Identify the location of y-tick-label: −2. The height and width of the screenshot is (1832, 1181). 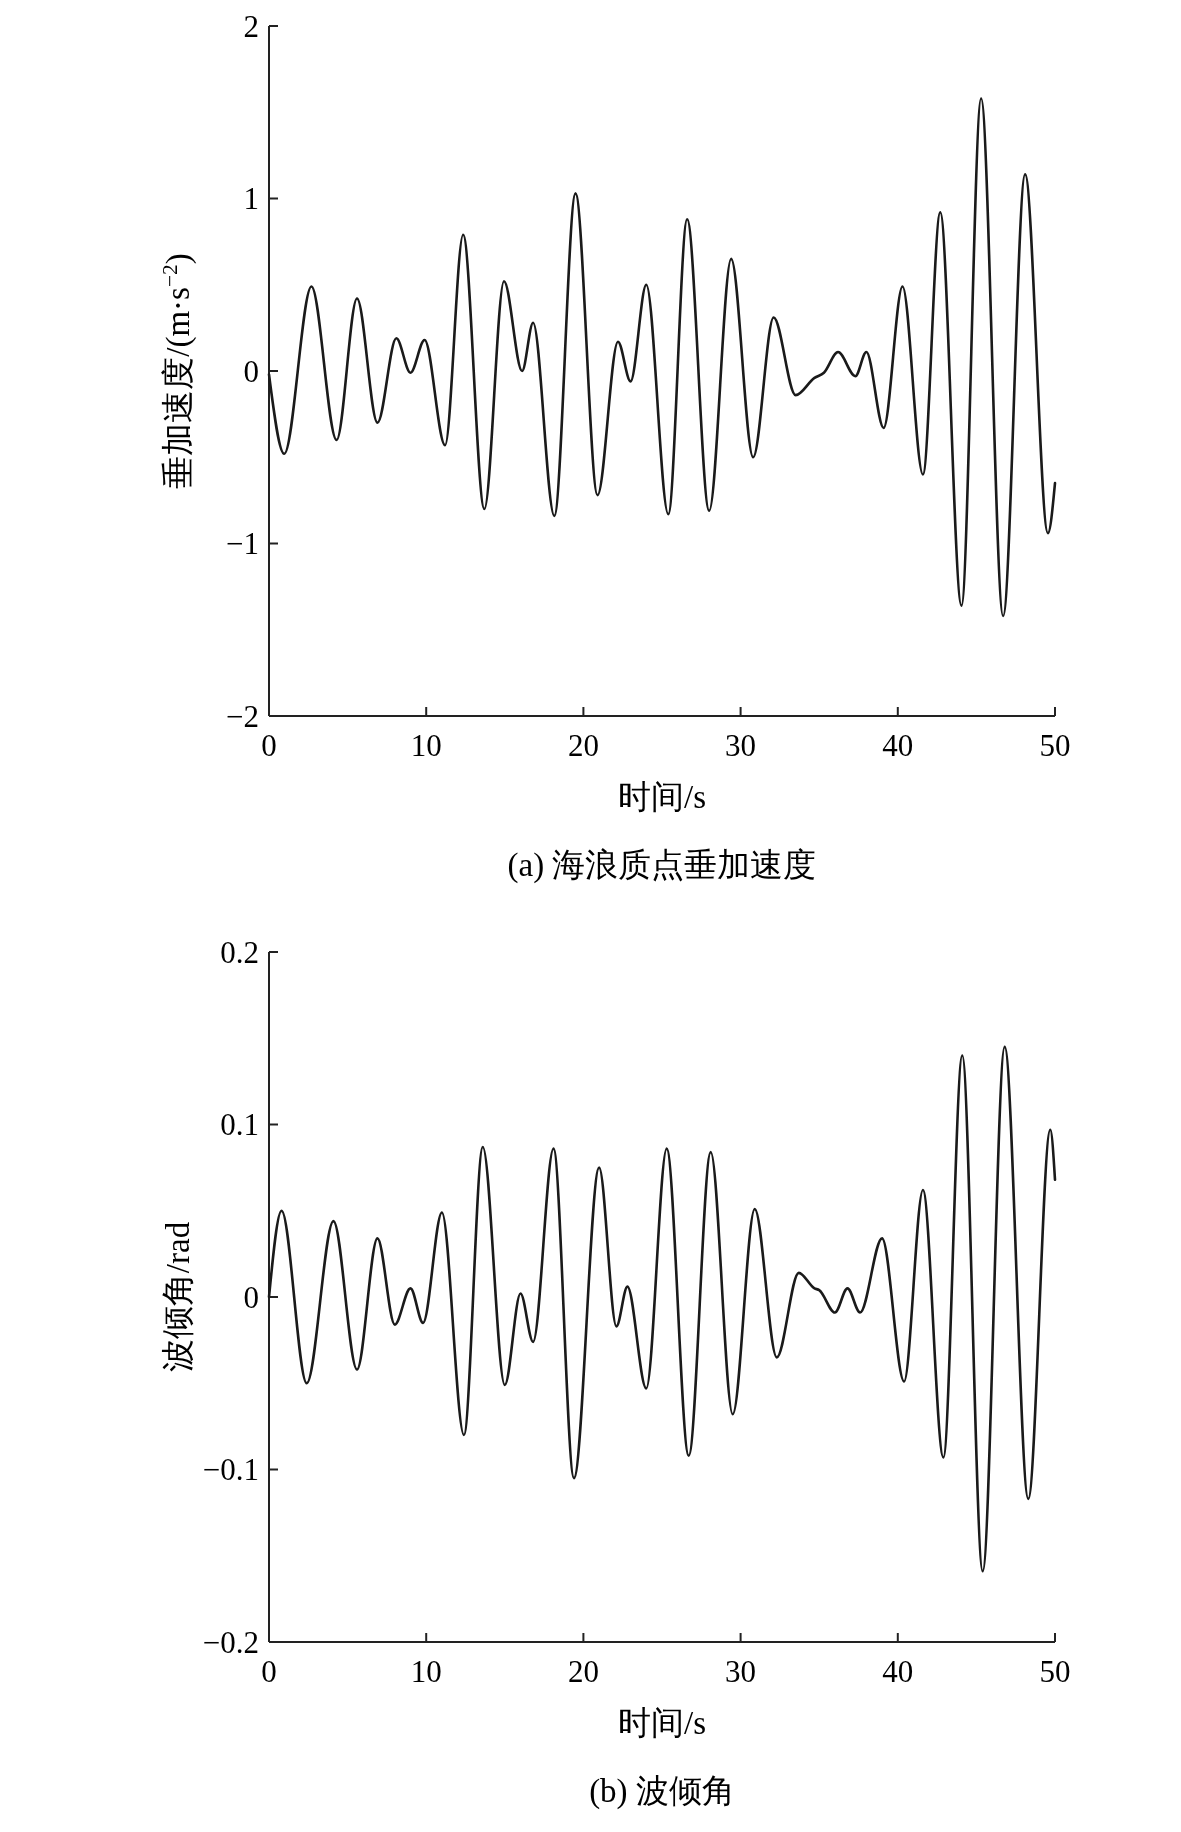
(242, 716).